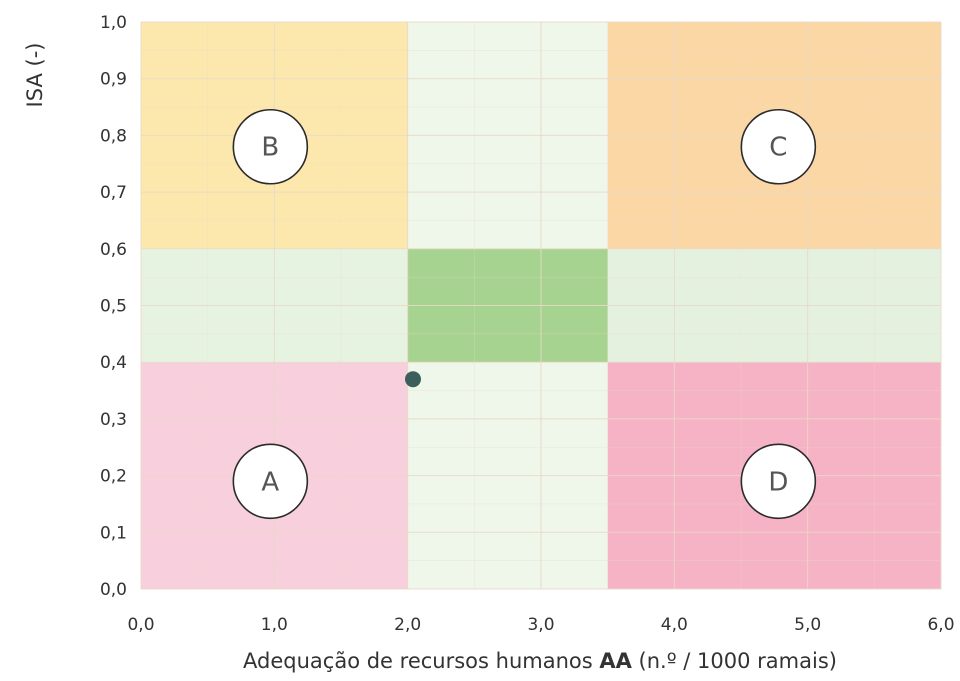 The height and width of the screenshot is (681, 960). I want to click on zone-label-b: B, so click(270, 148).